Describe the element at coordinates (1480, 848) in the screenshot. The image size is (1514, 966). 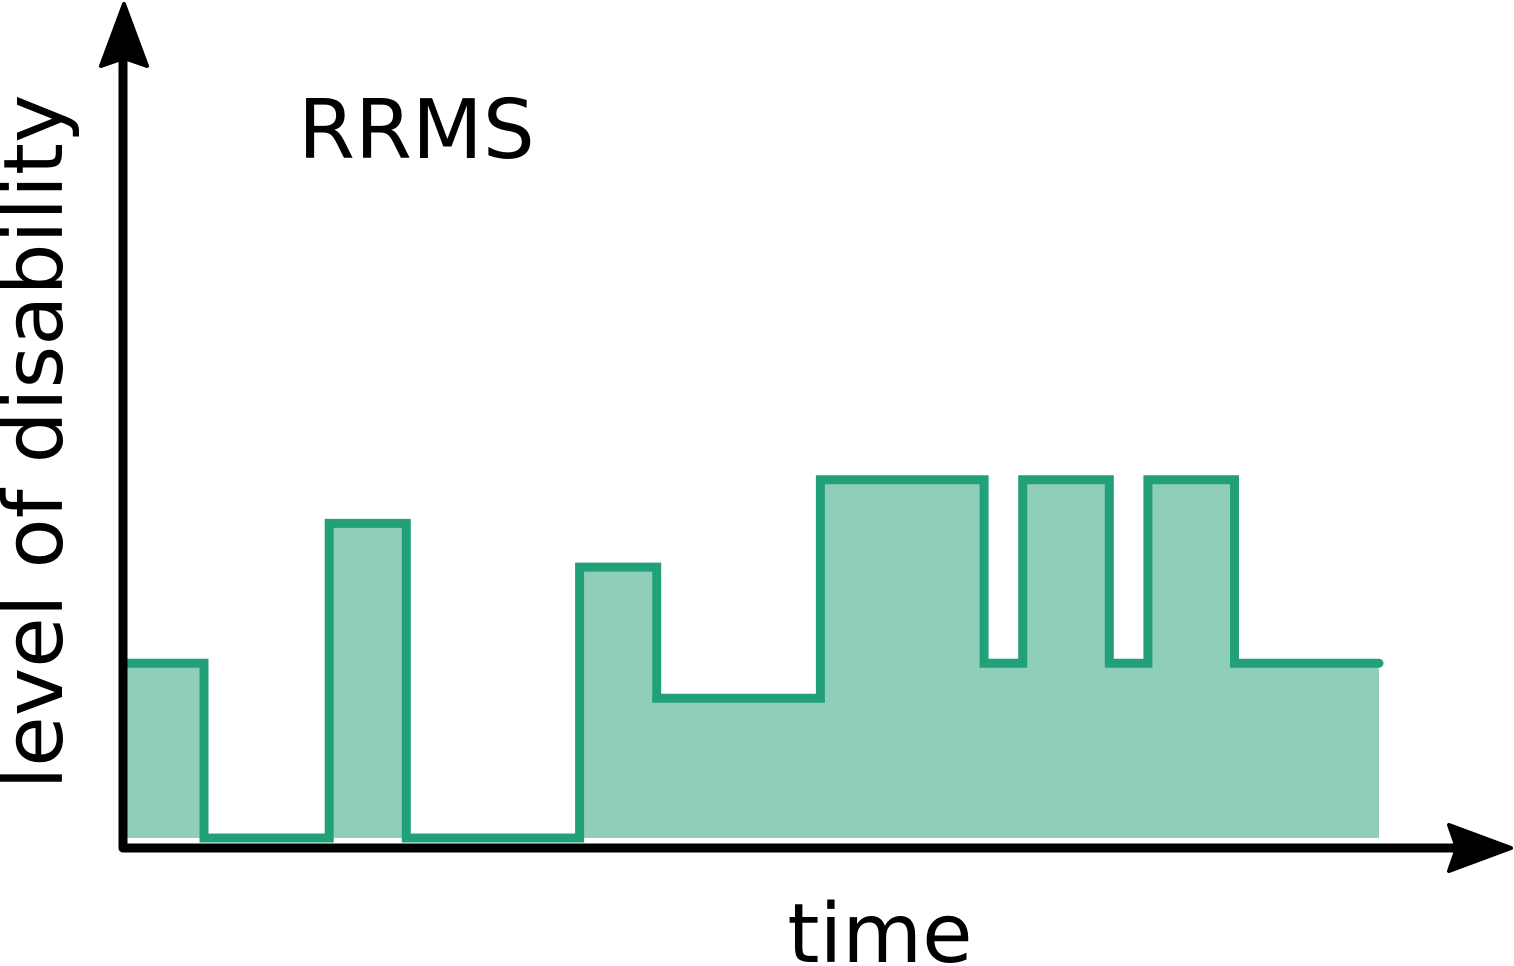
I see `x-axis-arrowhead` at that location.